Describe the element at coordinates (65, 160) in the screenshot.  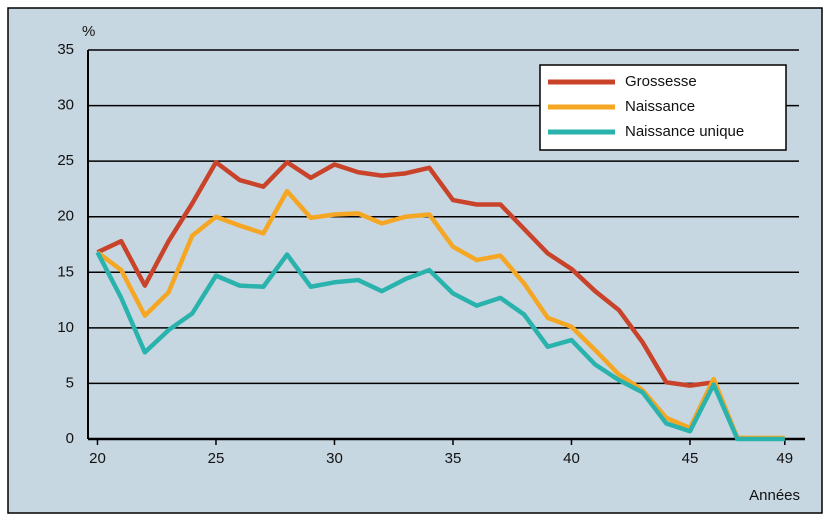
I see `y-tick-label: 25` at that location.